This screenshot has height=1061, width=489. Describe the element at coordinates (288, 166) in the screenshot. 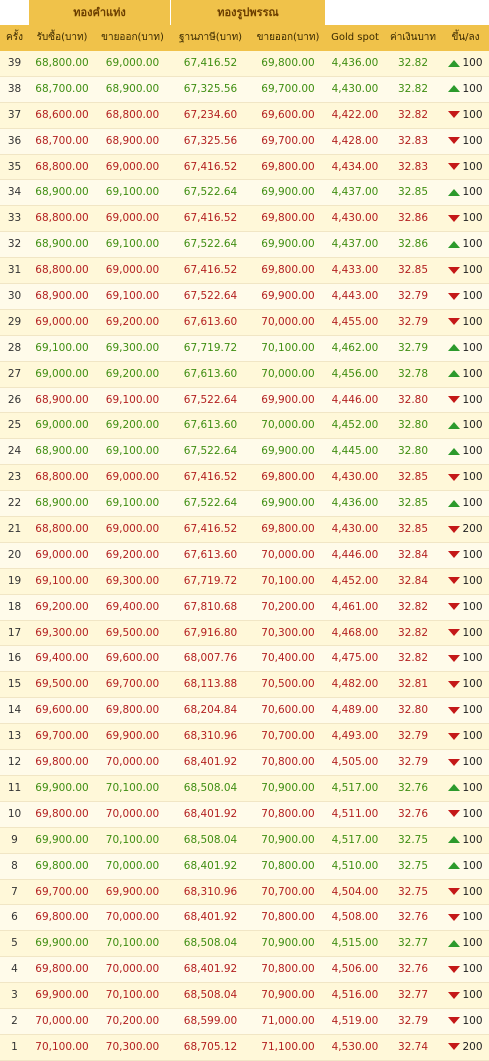

I see `ornament-sell-cell: 69,800.00` at that location.